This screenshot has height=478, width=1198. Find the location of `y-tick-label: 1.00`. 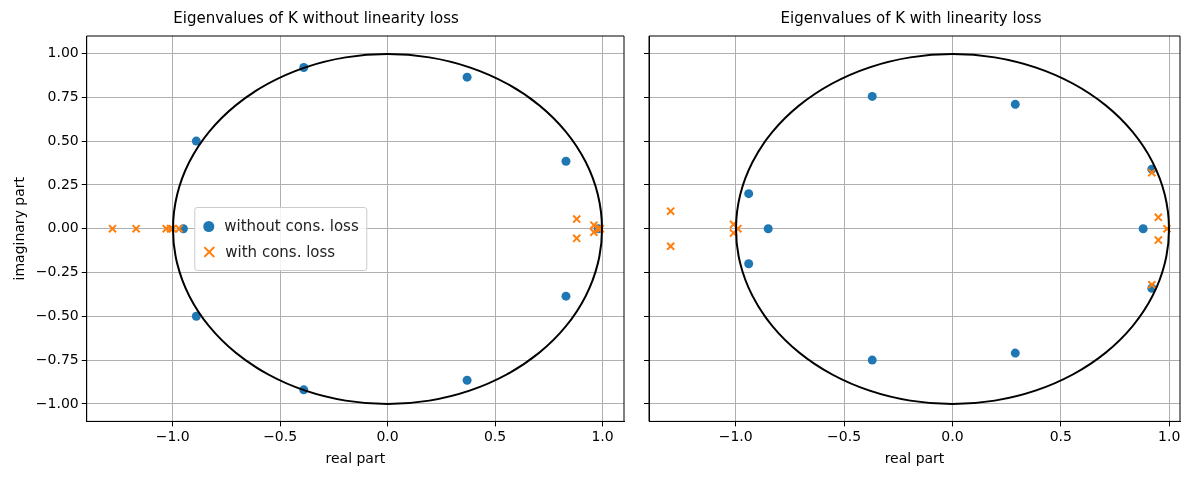

y-tick-label: 1.00 is located at coordinates (63, 52).